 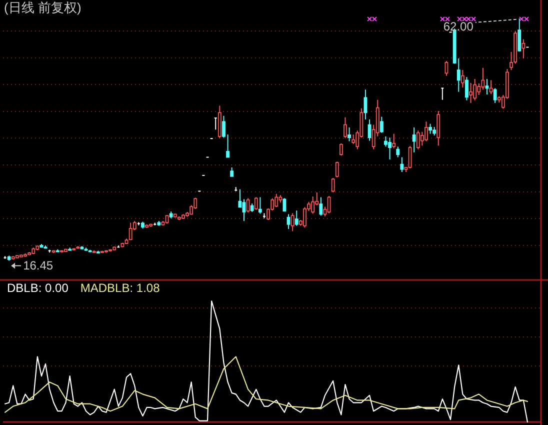 I want to click on annotation: 16.45, so click(x=38, y=265).